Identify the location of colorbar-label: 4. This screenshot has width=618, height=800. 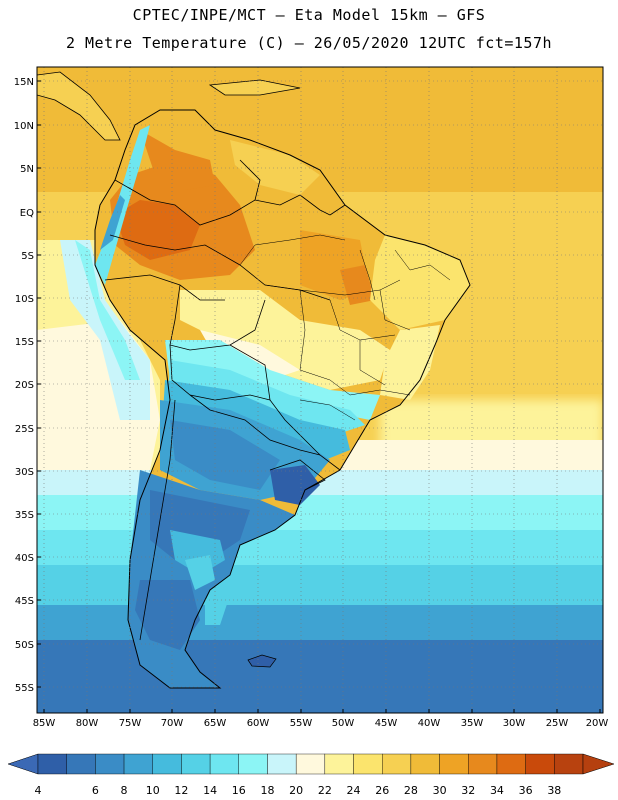
(38, 790).